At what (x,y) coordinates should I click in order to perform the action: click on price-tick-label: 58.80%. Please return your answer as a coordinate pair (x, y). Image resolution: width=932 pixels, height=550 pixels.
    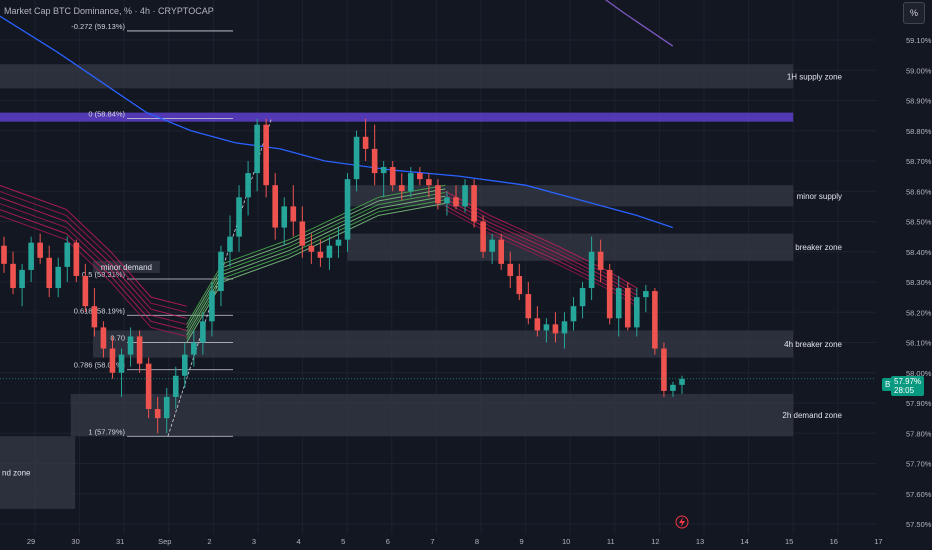
    Looking at the image, I should click on (919, 131).